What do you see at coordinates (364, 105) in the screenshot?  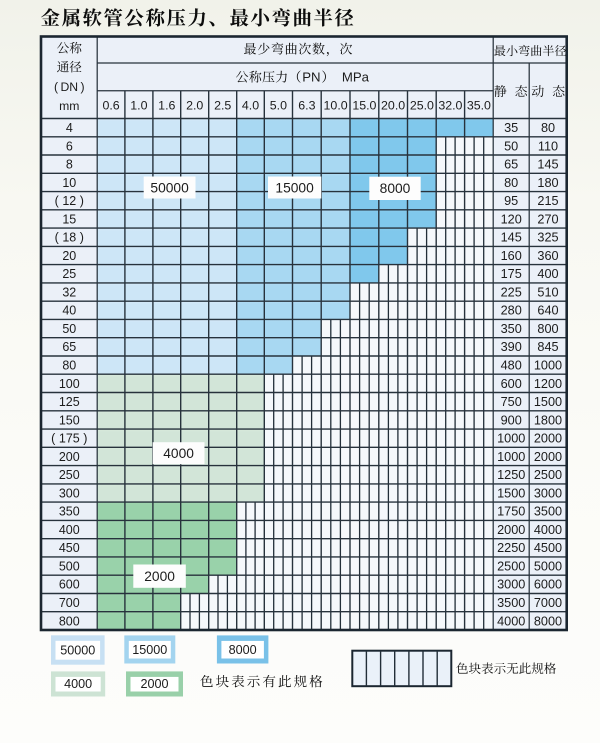 I see `svg-text: 15.0` at bounding box center [364, 105].